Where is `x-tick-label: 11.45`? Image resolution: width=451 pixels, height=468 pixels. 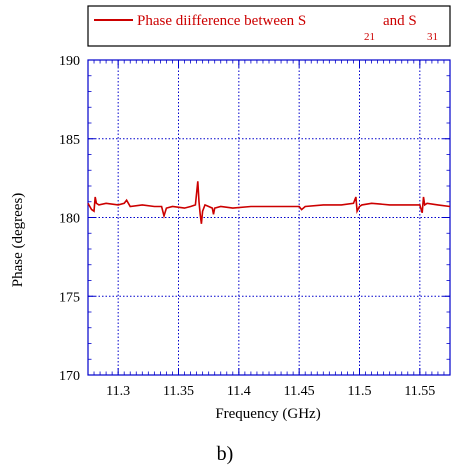 x-tick-label: 11.45 is located at coordinates (299, 391).